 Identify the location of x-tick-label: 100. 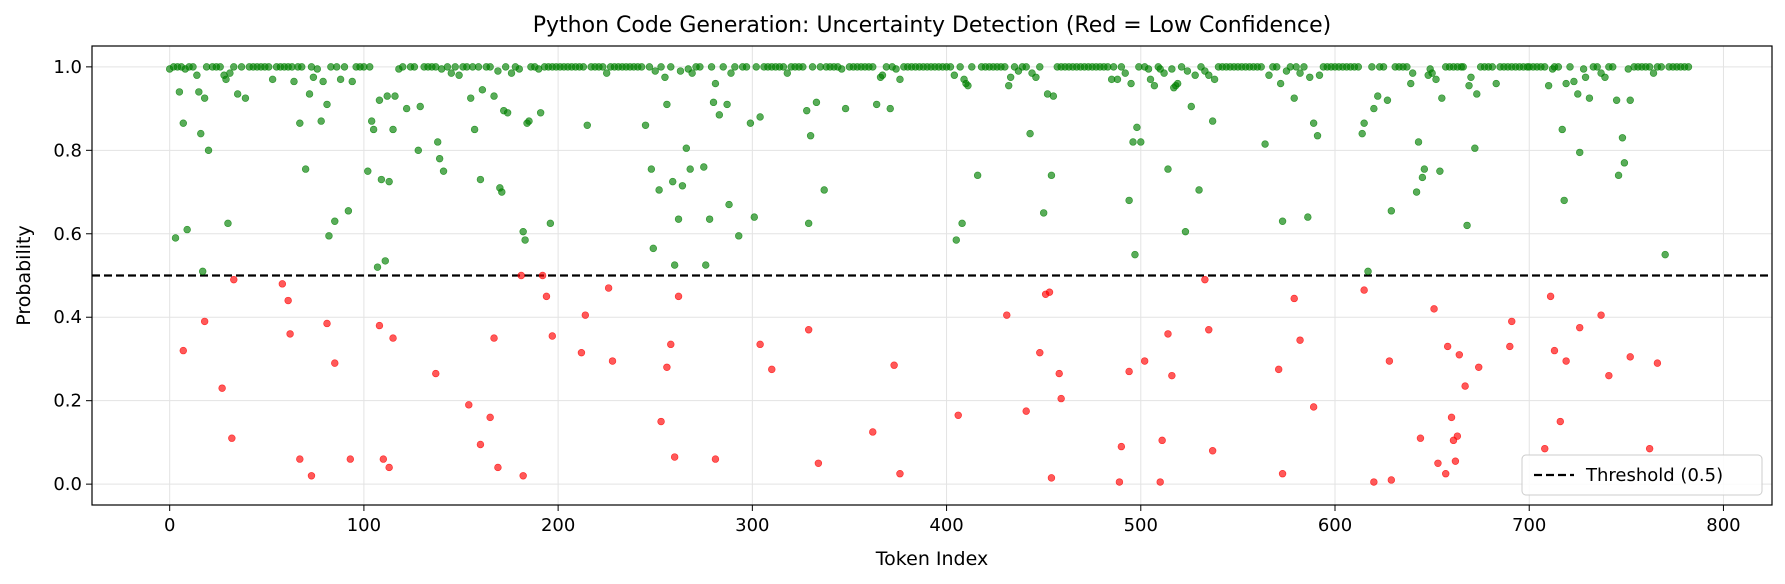
(364, 525).